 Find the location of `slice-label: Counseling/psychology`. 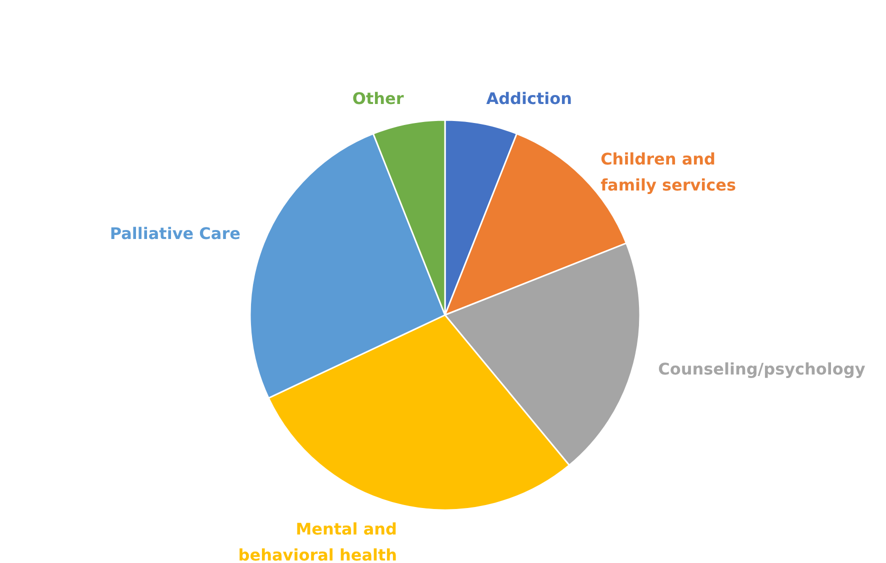

slice-label: Counseling/psychology is located at coordinates (762, 369).